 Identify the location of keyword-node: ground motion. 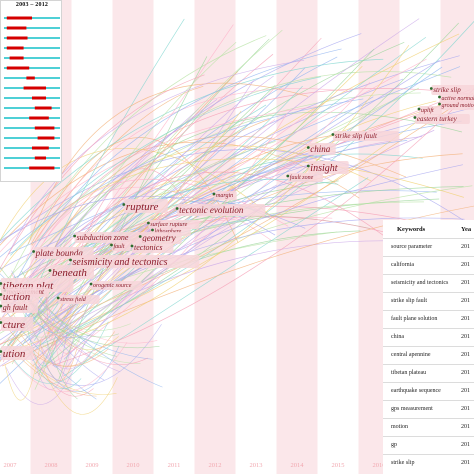
(456, 105).